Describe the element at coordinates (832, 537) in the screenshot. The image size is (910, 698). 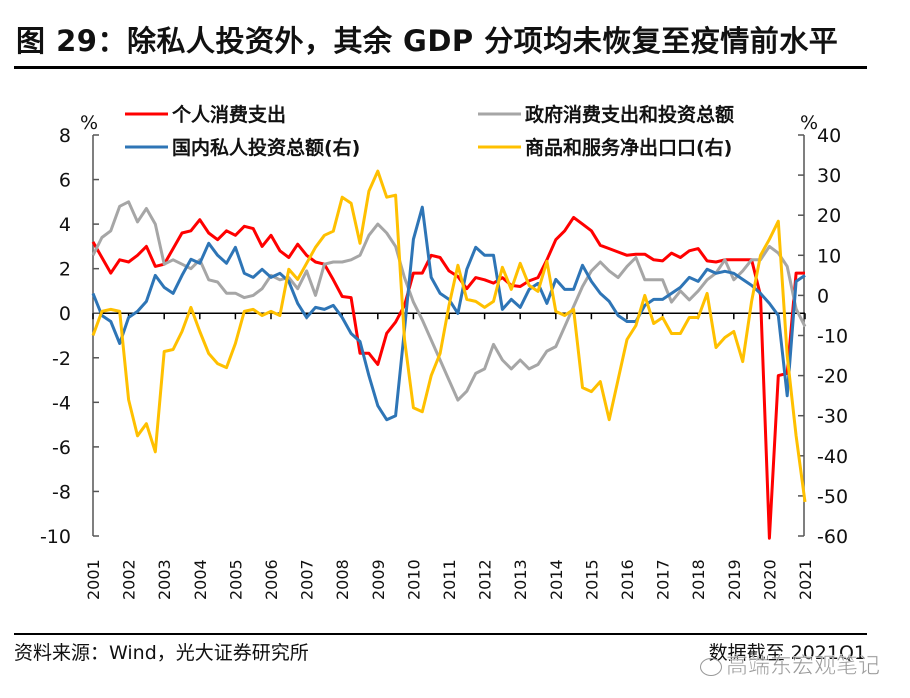
I see `right-tick-label: -60` at that location.